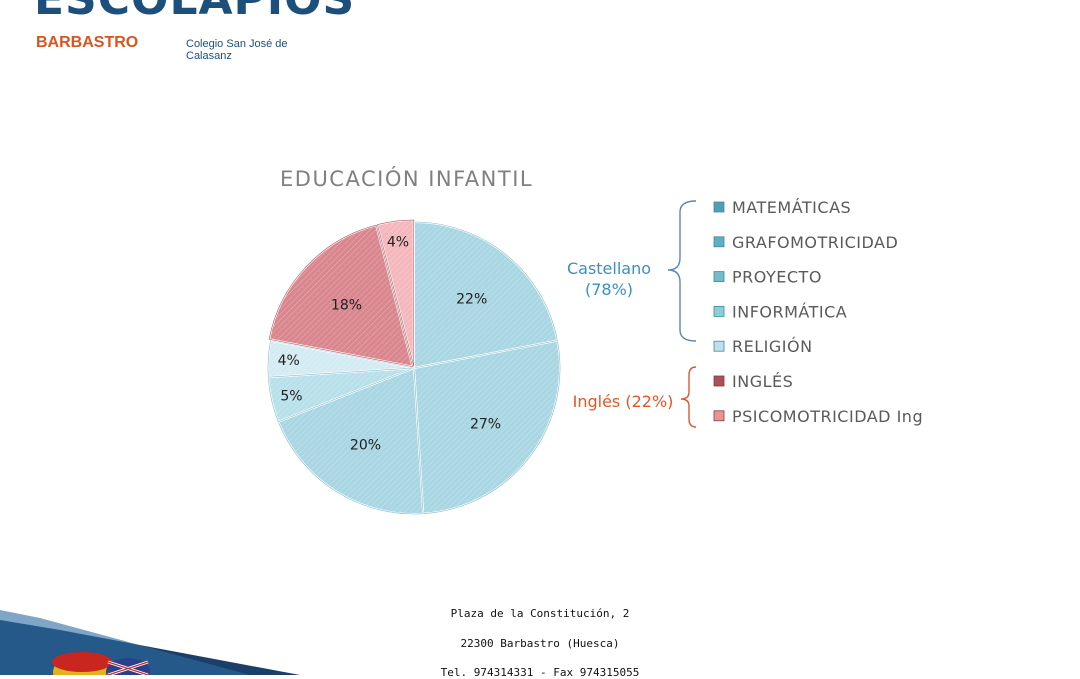  I want to click on legend-label-matematicas: MATEMÁTICAS, so click(791, 207).